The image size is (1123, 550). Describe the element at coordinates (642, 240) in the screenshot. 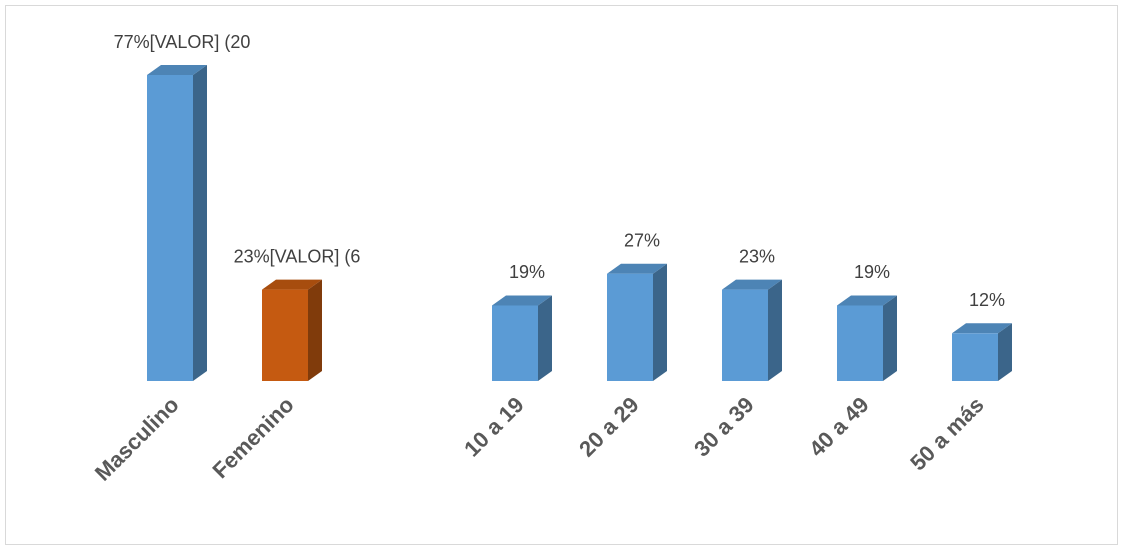

I see `value-label: 27%` at that location.